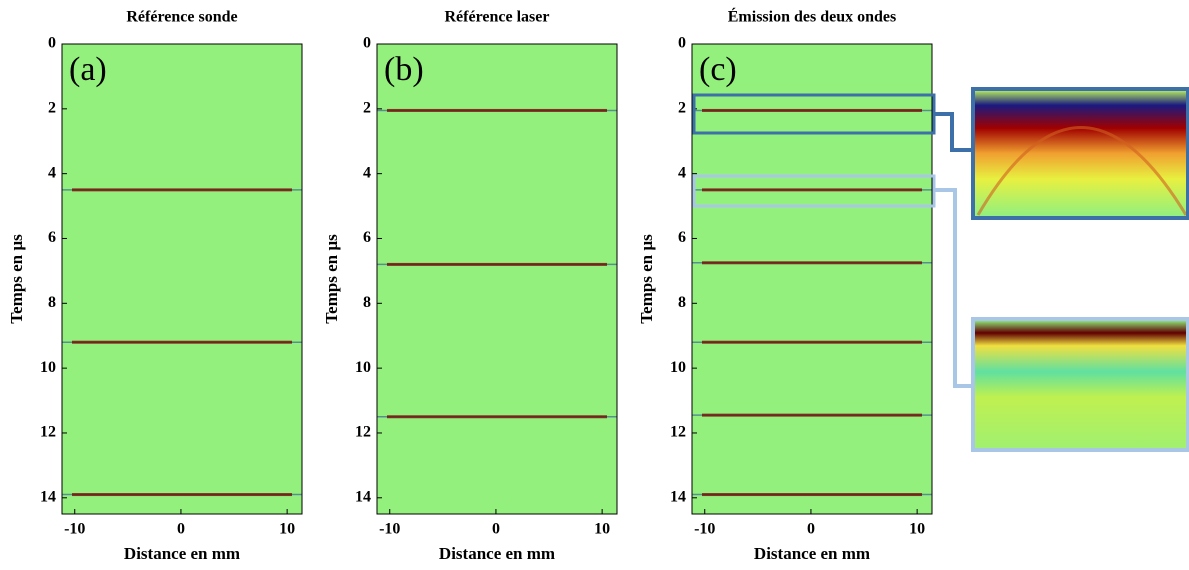 The image size is (1189, 570). I want to click on inset-bottom-image, so click(1081, 384).